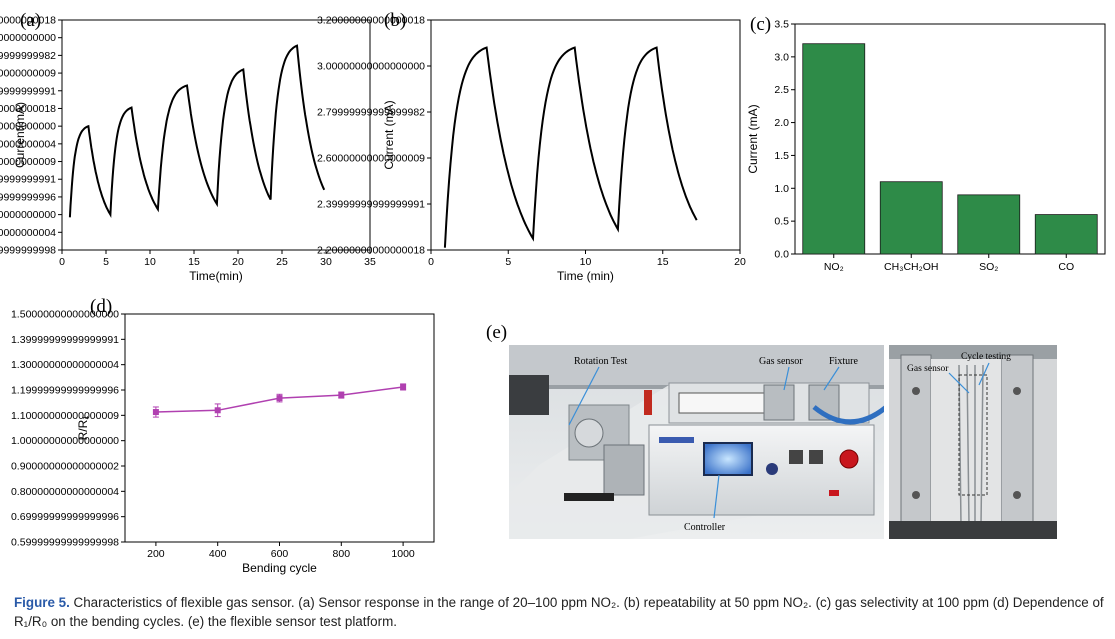  I want to click on x-axis-label: Time (min), so click(585, 276).